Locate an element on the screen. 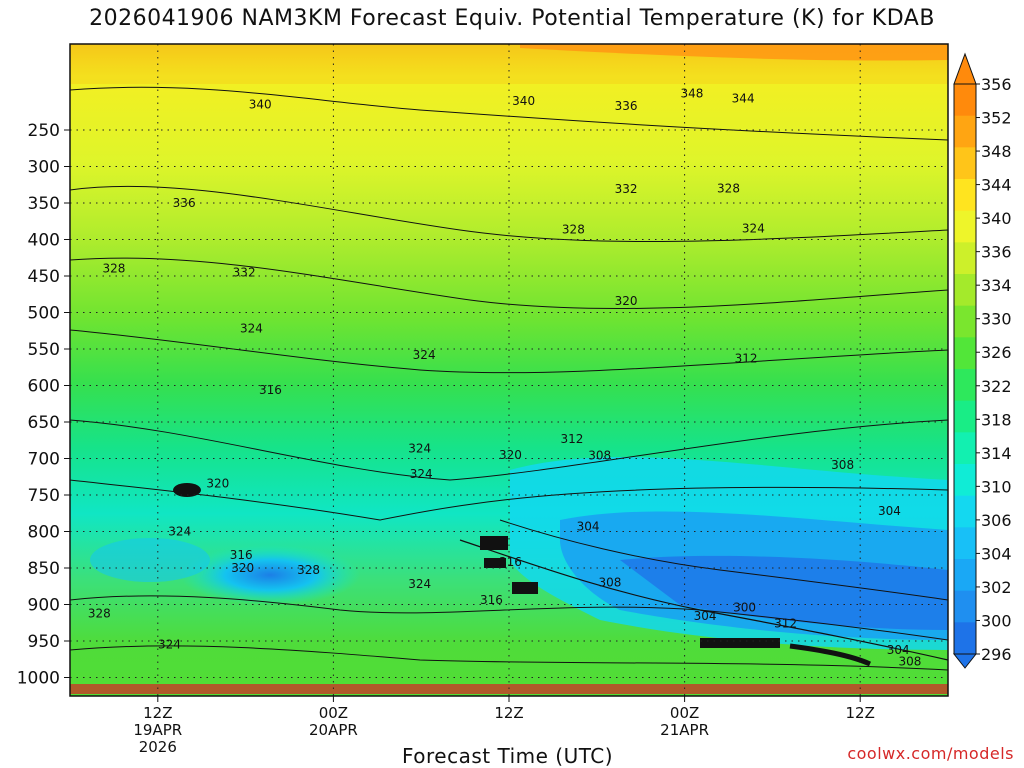 This screenshot has width=1024, height=768. colorbar-tick-label: 356 is located at coordinates (996, 84).